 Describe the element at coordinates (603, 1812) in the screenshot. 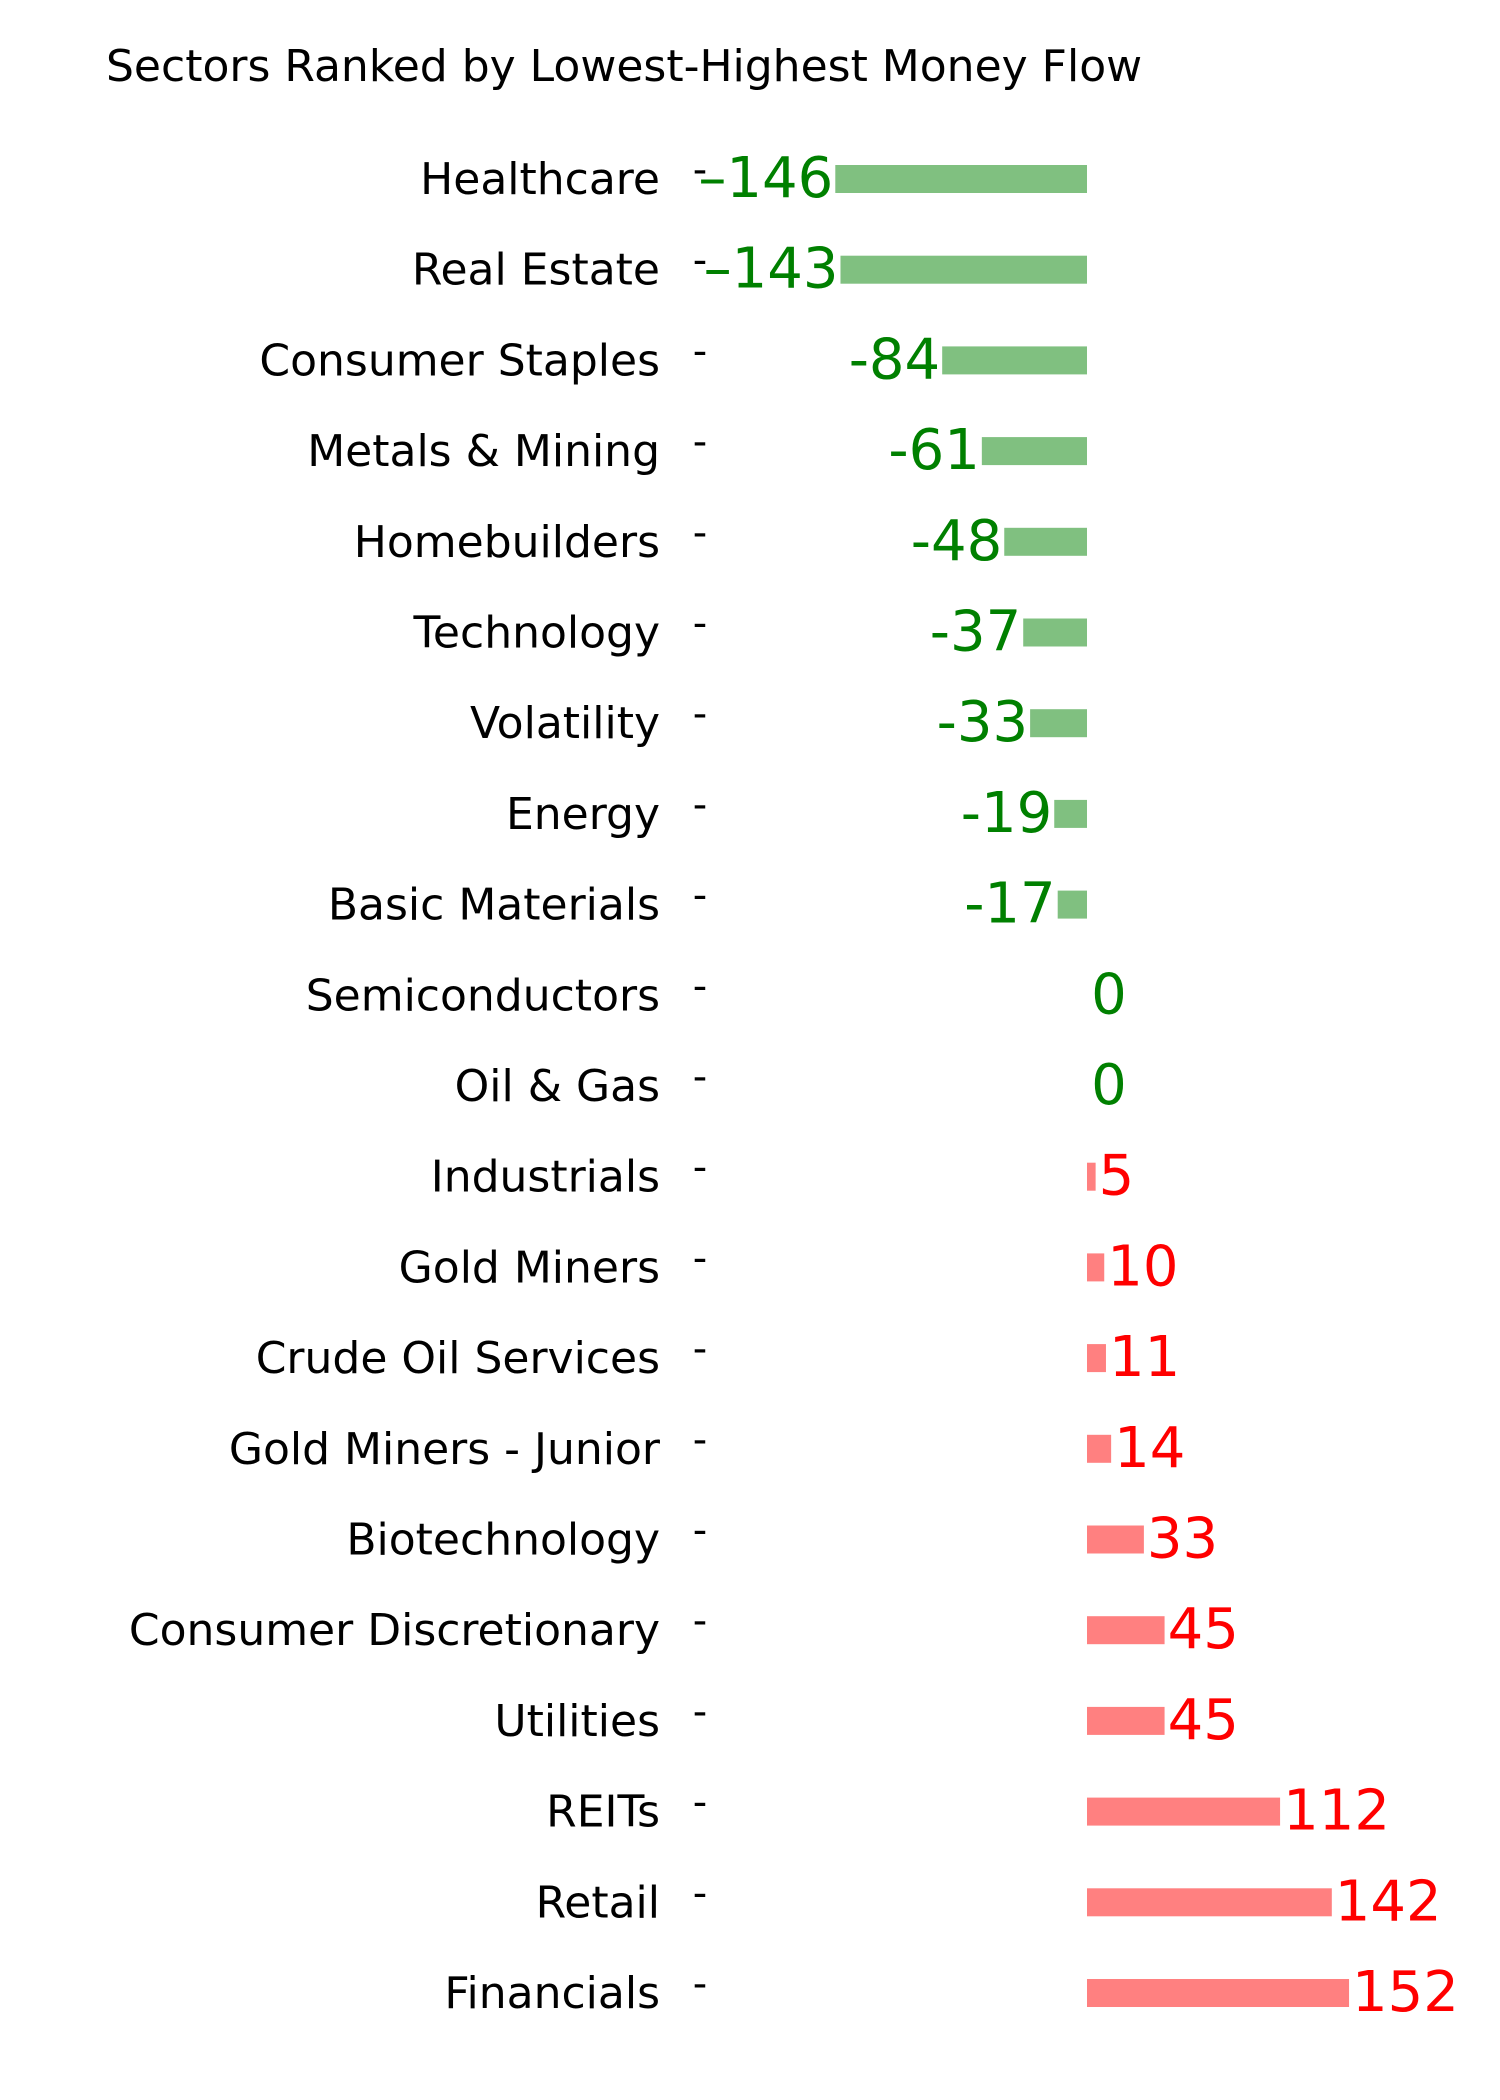

I see `category-label: REITs` at that location.